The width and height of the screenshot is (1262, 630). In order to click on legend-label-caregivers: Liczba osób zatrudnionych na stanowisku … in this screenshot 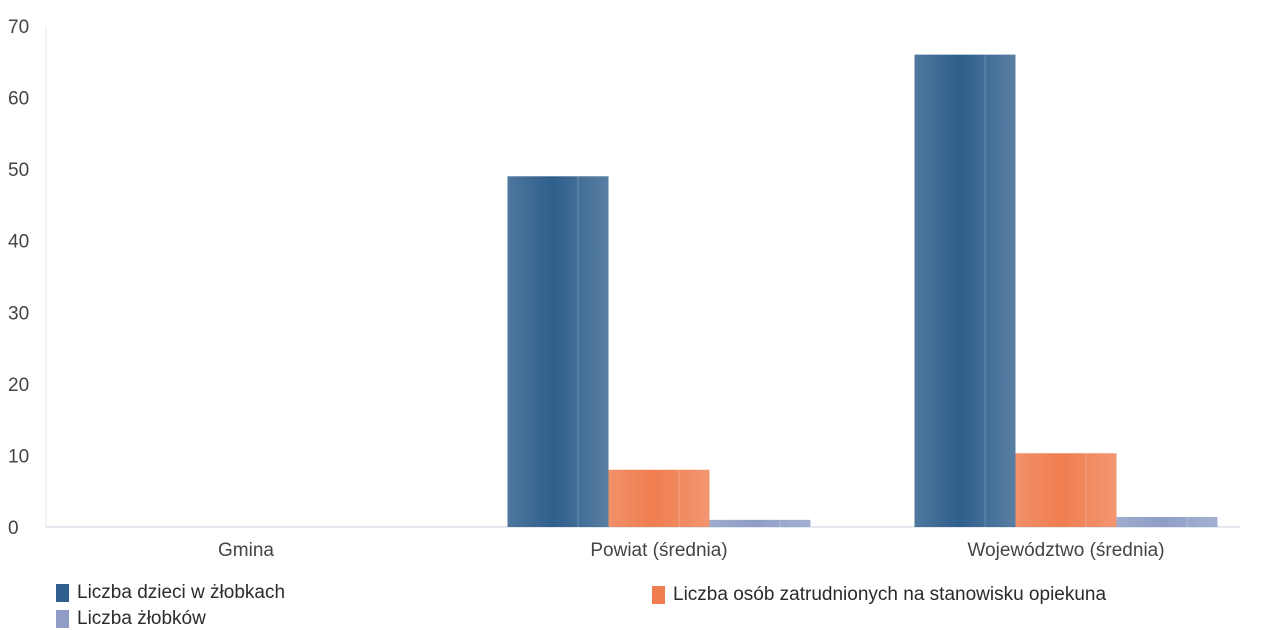, I will do `click(890, 594)`.